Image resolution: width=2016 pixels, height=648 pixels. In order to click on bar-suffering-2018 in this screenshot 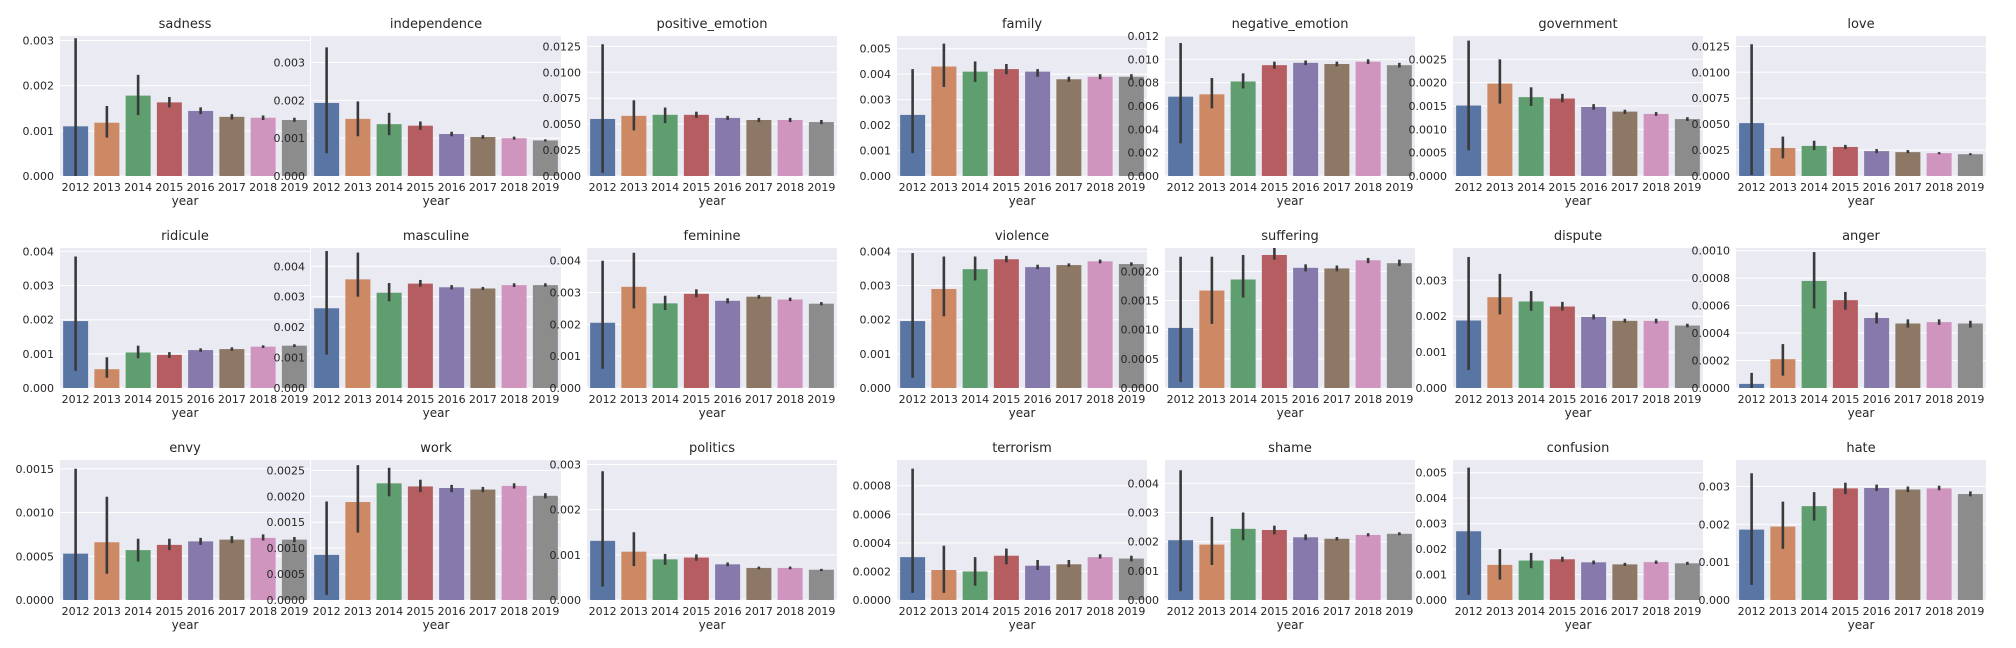, I will do `click(1368, 324)`.